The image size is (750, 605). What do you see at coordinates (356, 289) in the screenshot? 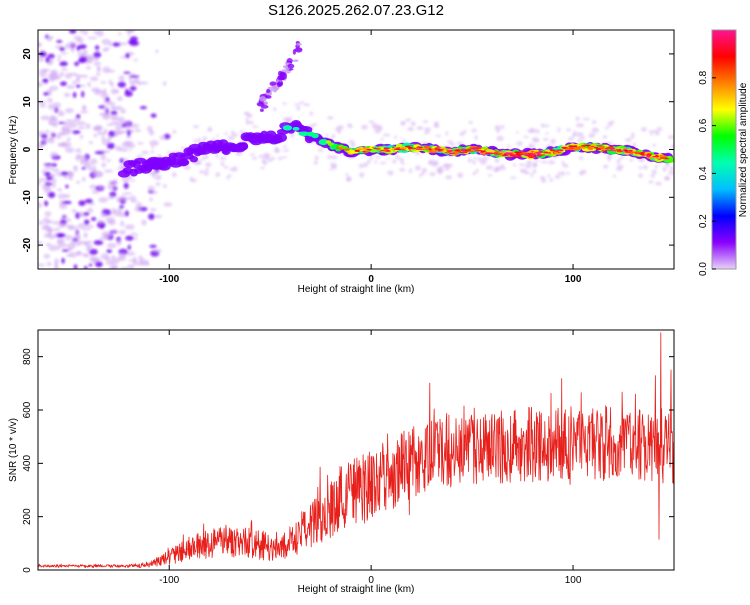
I see `spectrogram-xlabel: Height of straight line (km)` at bounding box center [356, 289].